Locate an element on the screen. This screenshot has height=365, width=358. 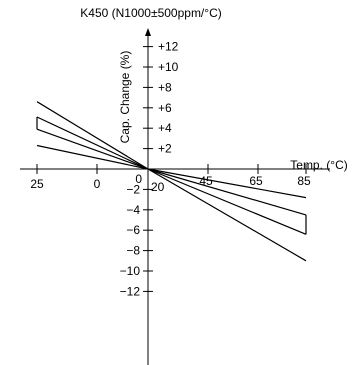
y-tick-label: −10 is located at coordinates (130, 271).